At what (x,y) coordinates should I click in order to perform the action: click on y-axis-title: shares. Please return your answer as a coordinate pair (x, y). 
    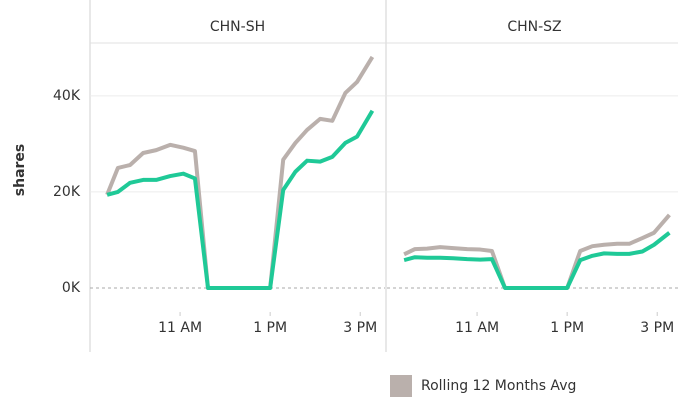
    Looking at the image, I should click on (20, 170).